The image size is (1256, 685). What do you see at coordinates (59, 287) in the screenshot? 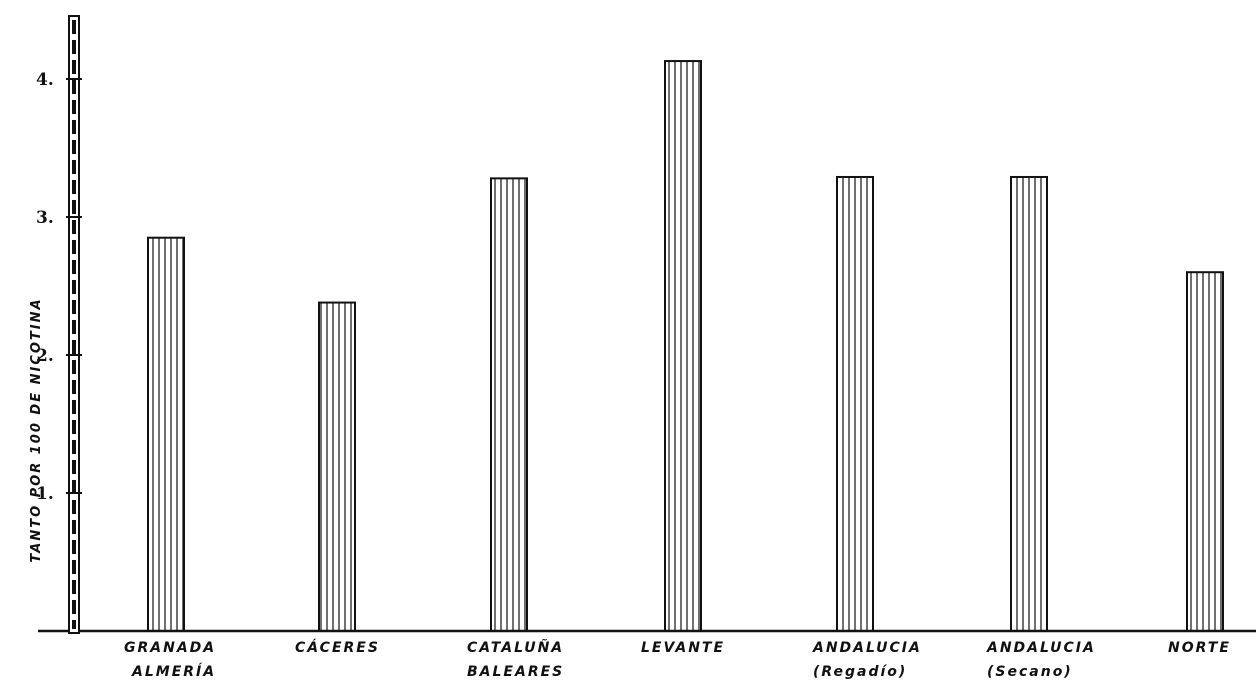
I see `y-ticks: 1. 2. 3. 4.` at bounding box center [59, 287].